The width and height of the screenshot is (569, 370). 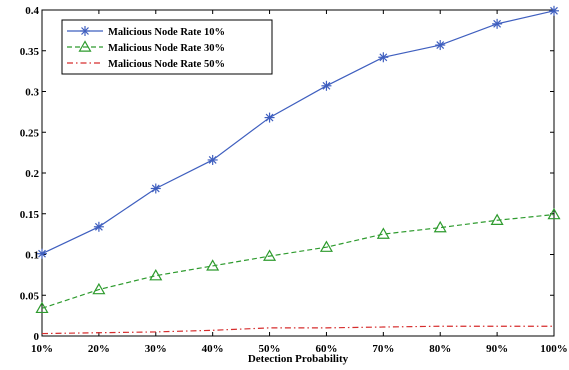 What do you see at coordinates (497, 349) in the screenshot?
I see `x-tick-label: 90%` at bounding box center [497, 349].